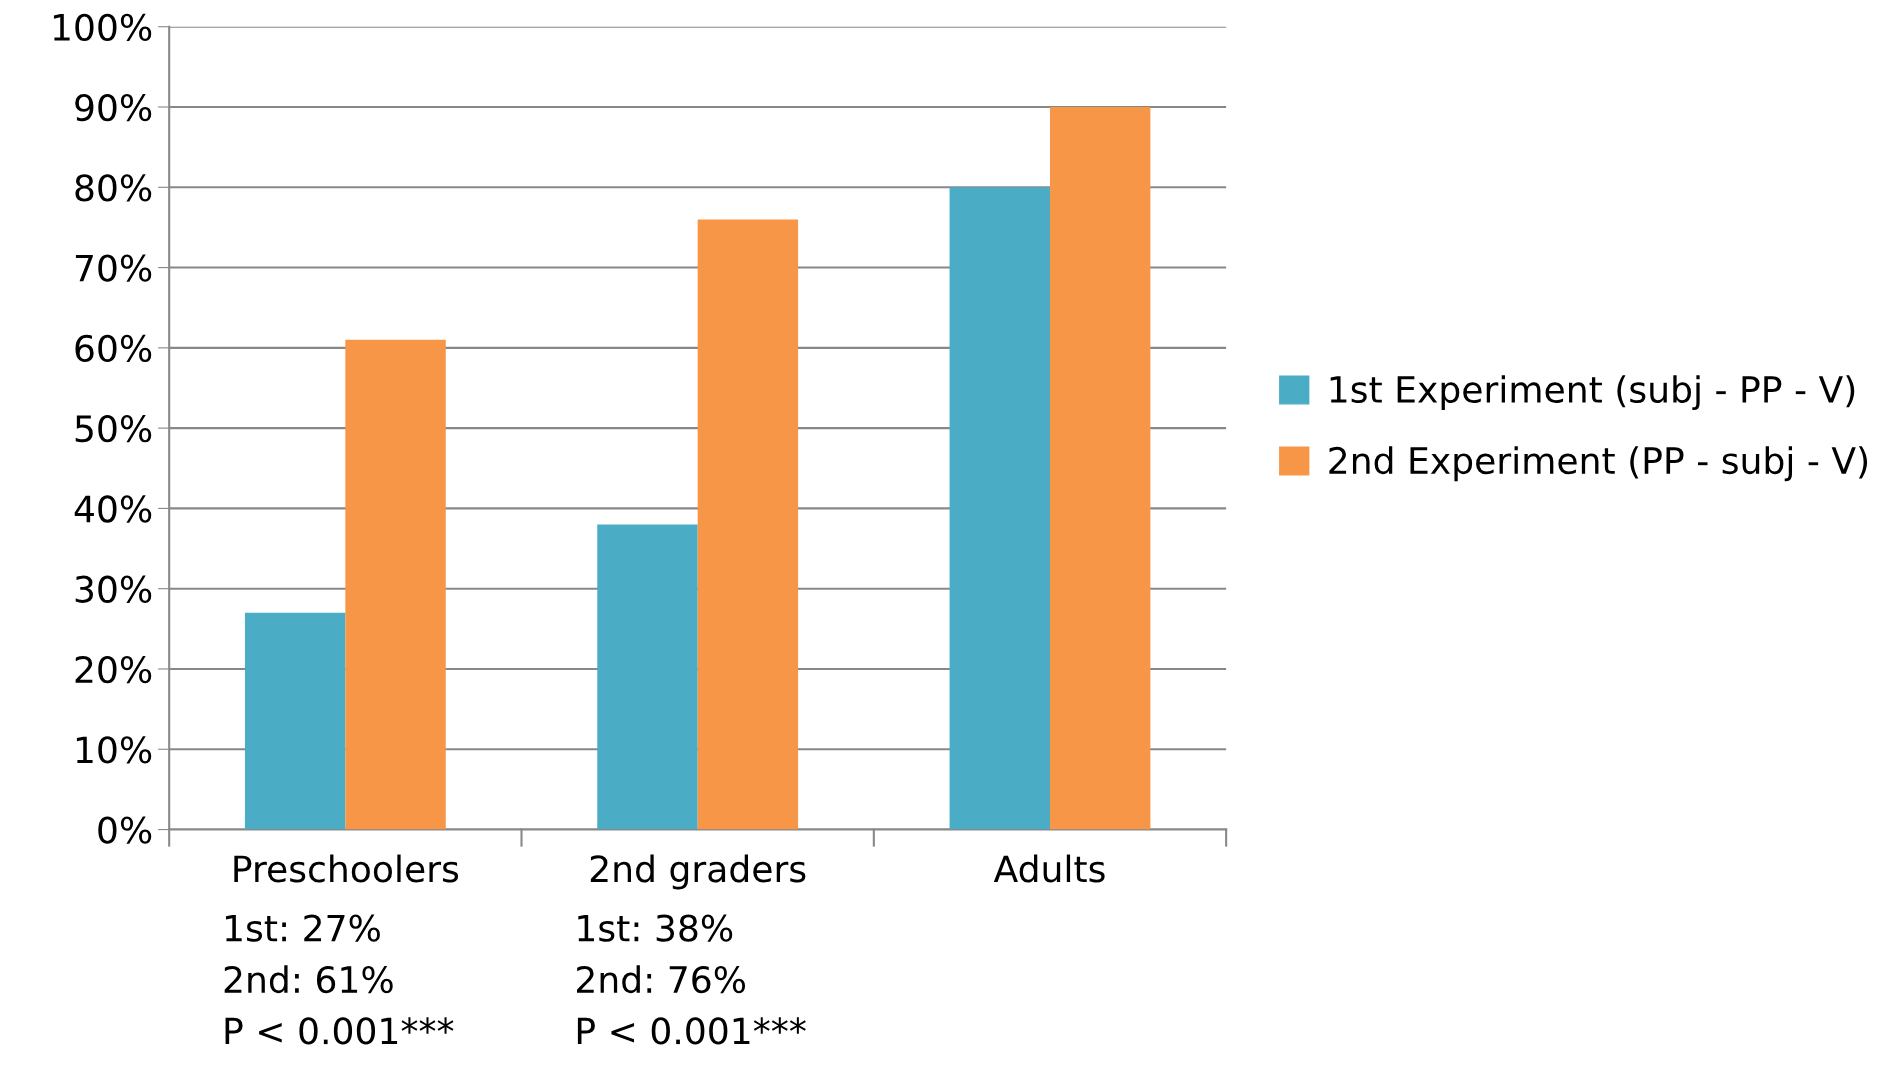 This screenshot has height=1069, width=1901. Describe the element at coordinates (114, 750) in the screenshot. I see `y-tick-label: 10%` at that location.